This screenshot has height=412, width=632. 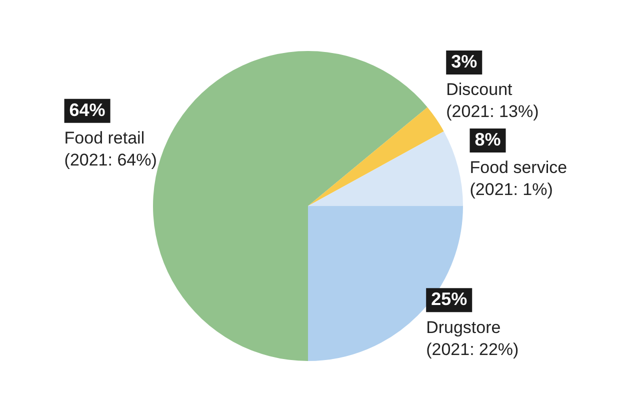 I want to click on text: (2021: 13%), so click(x=492, y=112).